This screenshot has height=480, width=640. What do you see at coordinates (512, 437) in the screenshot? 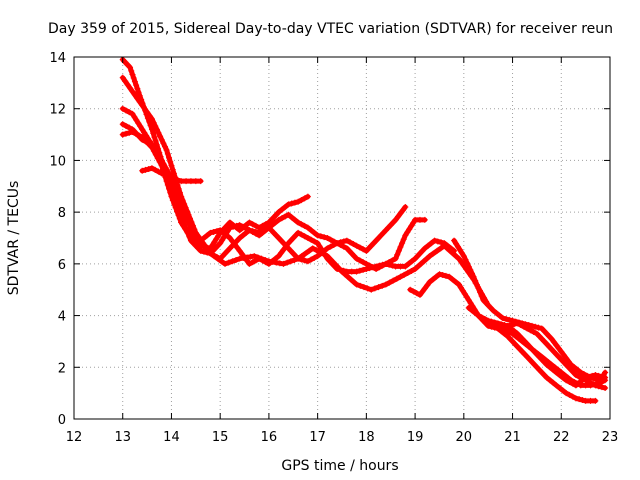
I see `x-tick-label: 21` at bounding box center [512, 437].